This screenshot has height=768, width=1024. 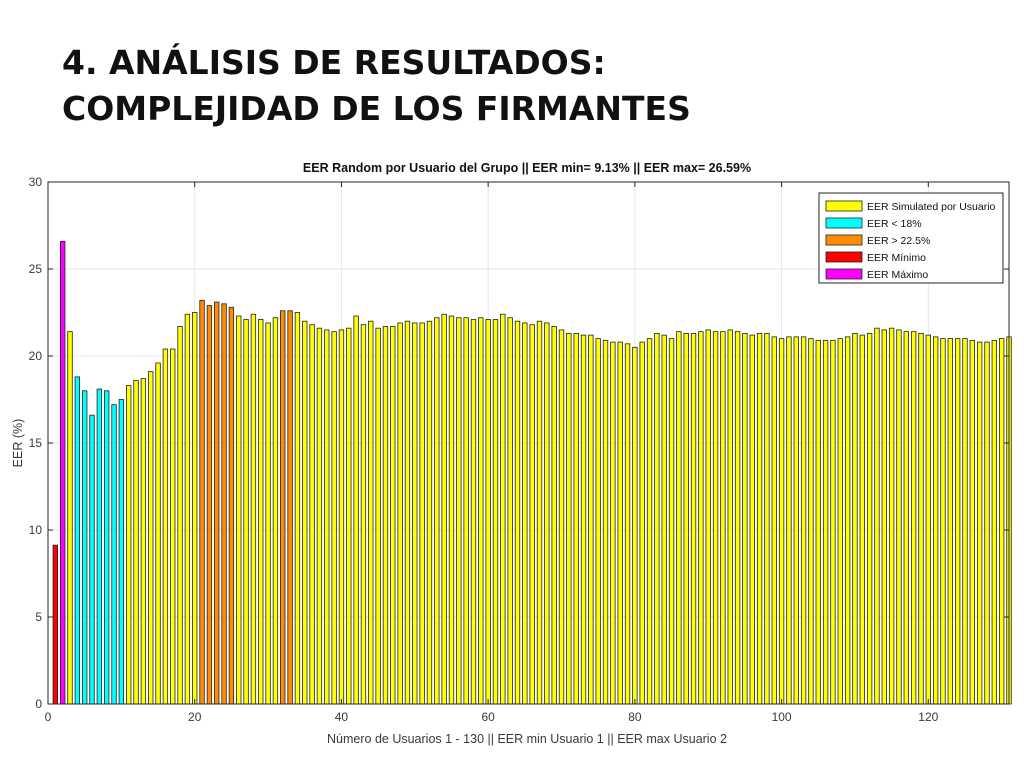 What do you see at coordinates (63, 472) in the screenshot?
I see `bar-max` at bounding box center [63, 472].